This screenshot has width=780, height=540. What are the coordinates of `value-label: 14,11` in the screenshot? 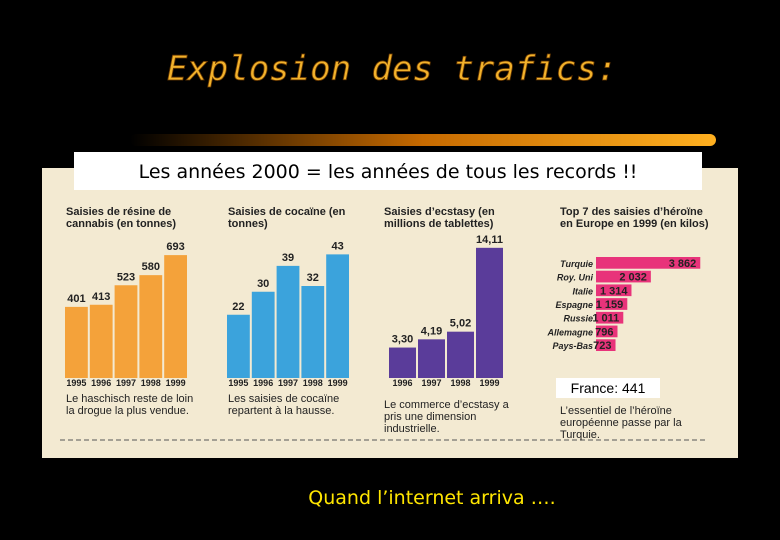 It's located at (489, 240).